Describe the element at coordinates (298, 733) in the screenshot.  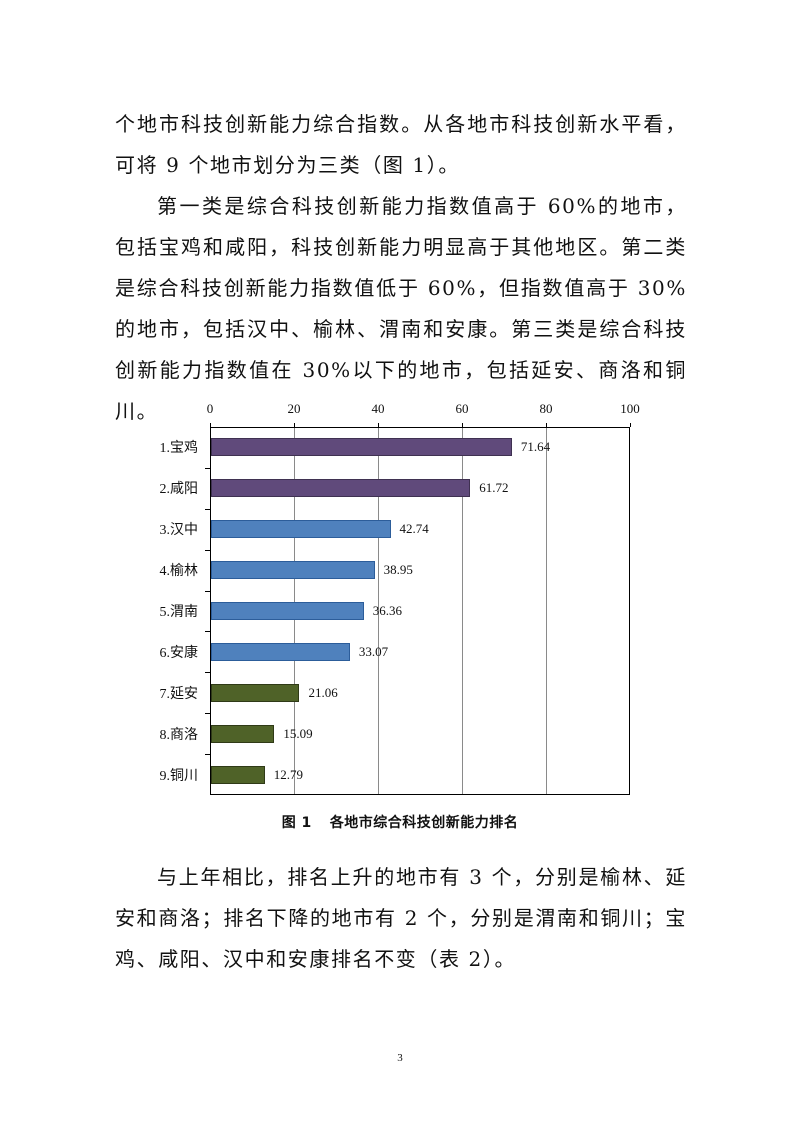
I see `value-label: 15.09` at that location.